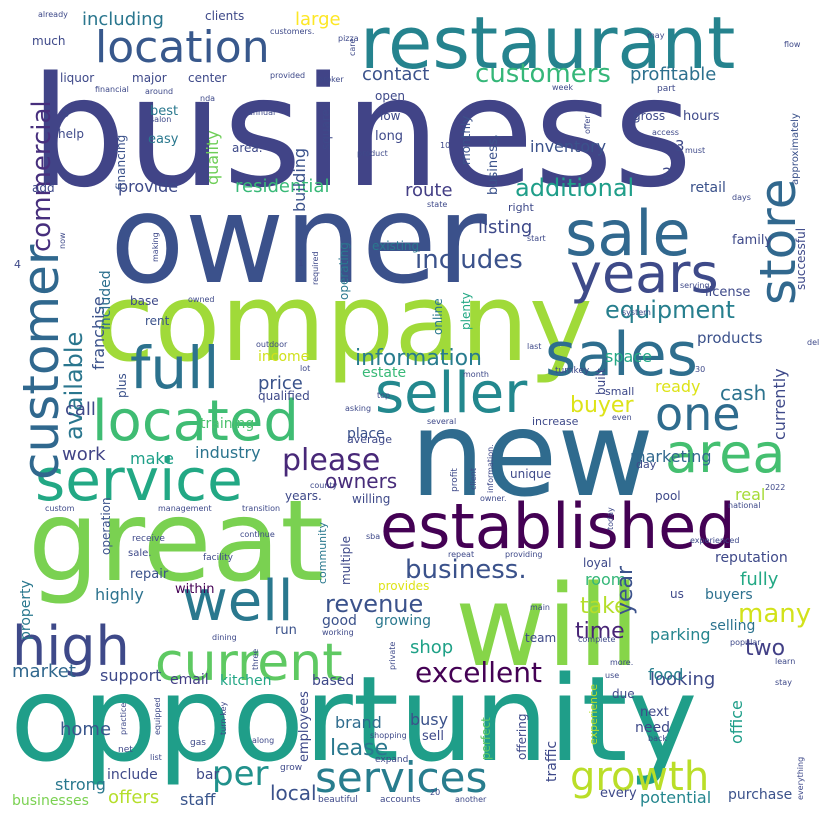  What do you see at coordinates (657, 738) in the screenshot?
I see `word-back: back` at bounding box center [657, 738].